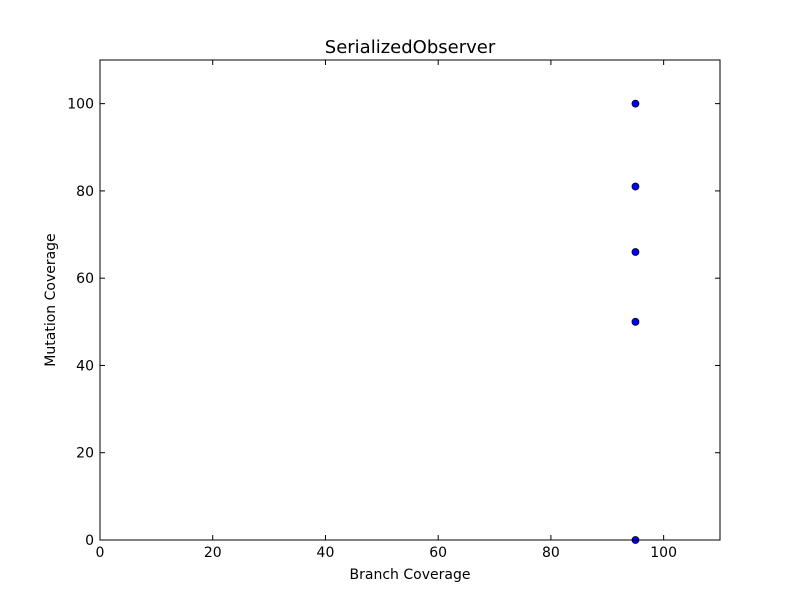 Image resolution: width=800 pixels, height=600 pixels. Describe the element at coordinates (85, 454) in the screenshot. I see `y-tick-label: 20` at that location.